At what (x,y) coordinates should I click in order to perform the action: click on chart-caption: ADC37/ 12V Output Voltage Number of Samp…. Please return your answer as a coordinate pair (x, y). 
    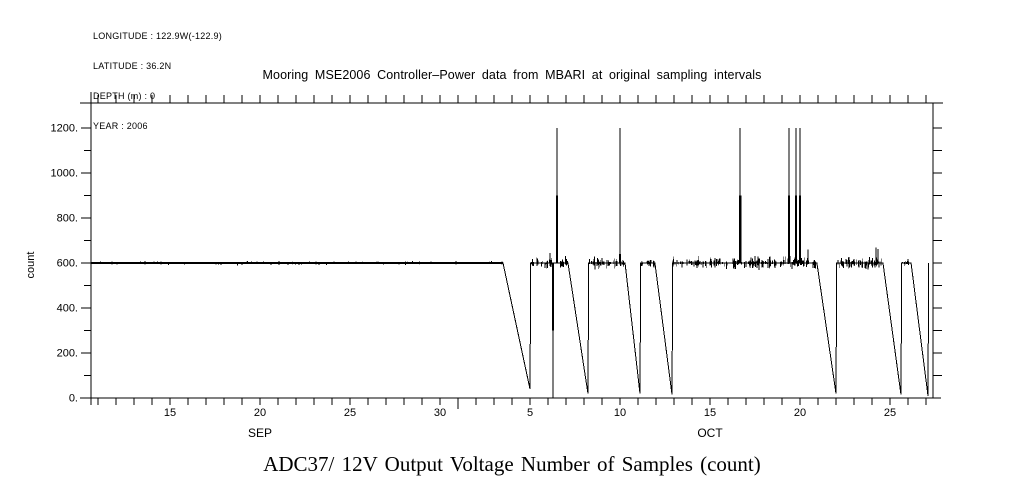
    Looking at the image, I should click on (512, 464).